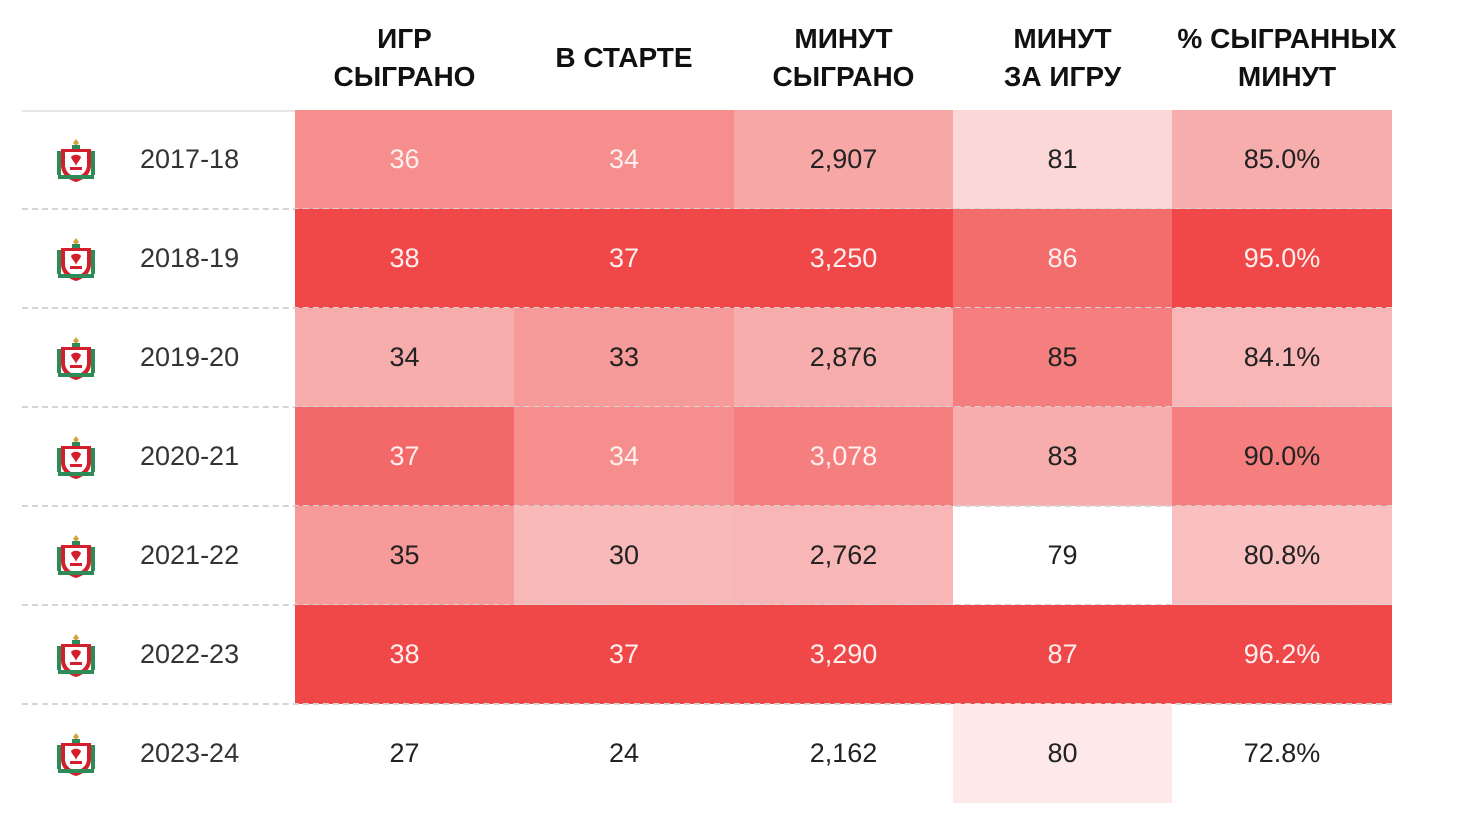 The width and height of the screenshot is (1460, 820). Describe the element at coordinates (843, 258) in the screenshot. I see `heat-cell-minutes: 3,250` at that location.